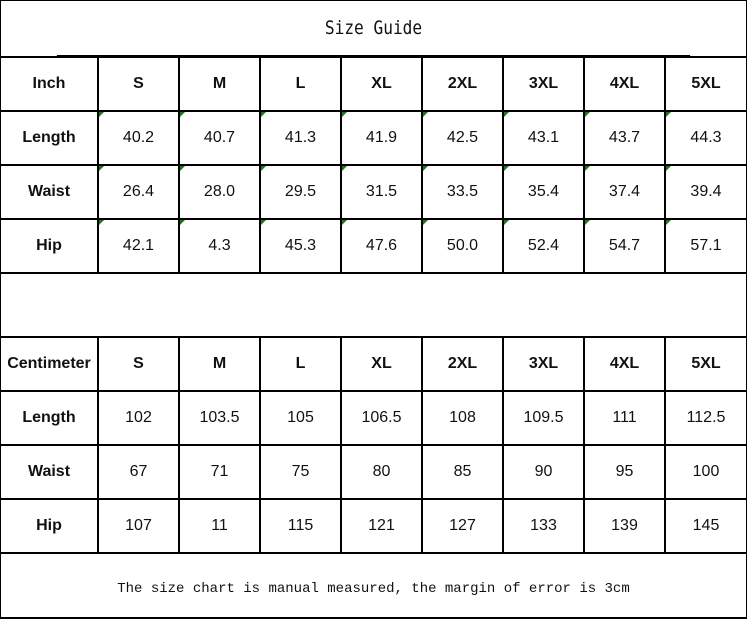 The height and width of the screenshot is (619, 747). I want to click on column-header: Inch, so click(50, 84).